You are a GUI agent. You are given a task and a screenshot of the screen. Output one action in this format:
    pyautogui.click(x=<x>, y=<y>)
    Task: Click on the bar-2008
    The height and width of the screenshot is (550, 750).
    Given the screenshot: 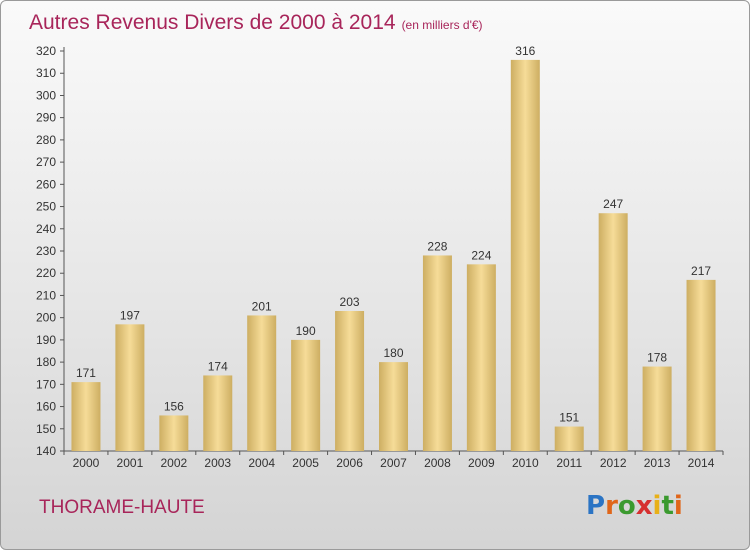 What is the action you would take?
    pyautogui.click(x=437, y=353)
    